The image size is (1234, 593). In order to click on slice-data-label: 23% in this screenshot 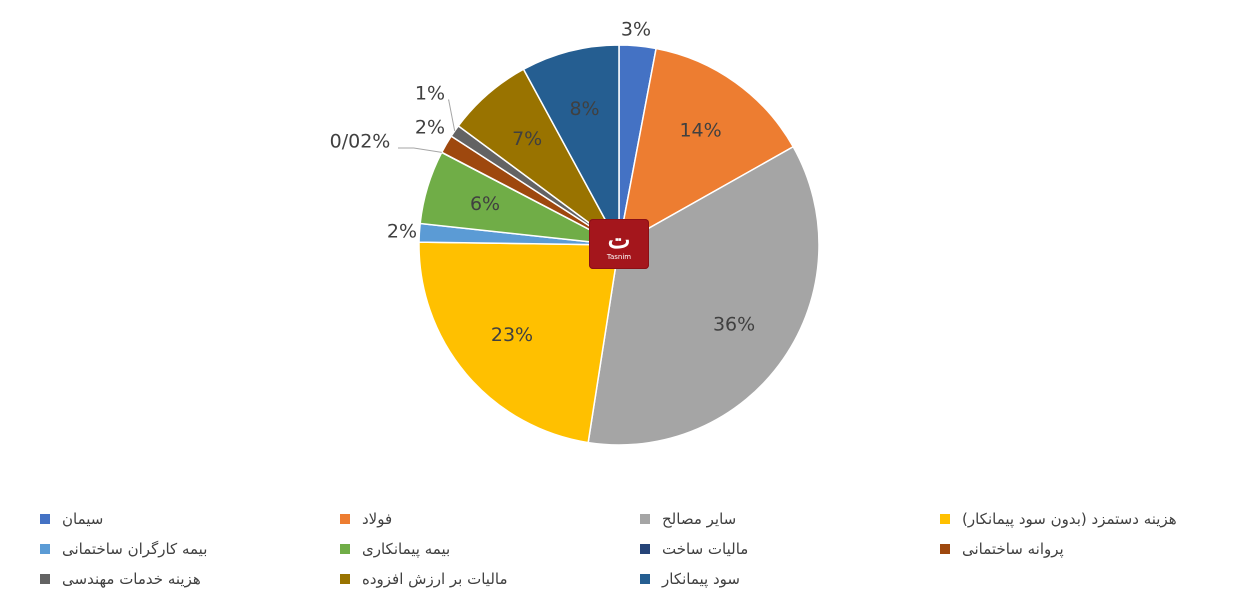, I will do `click(512, 335)`.